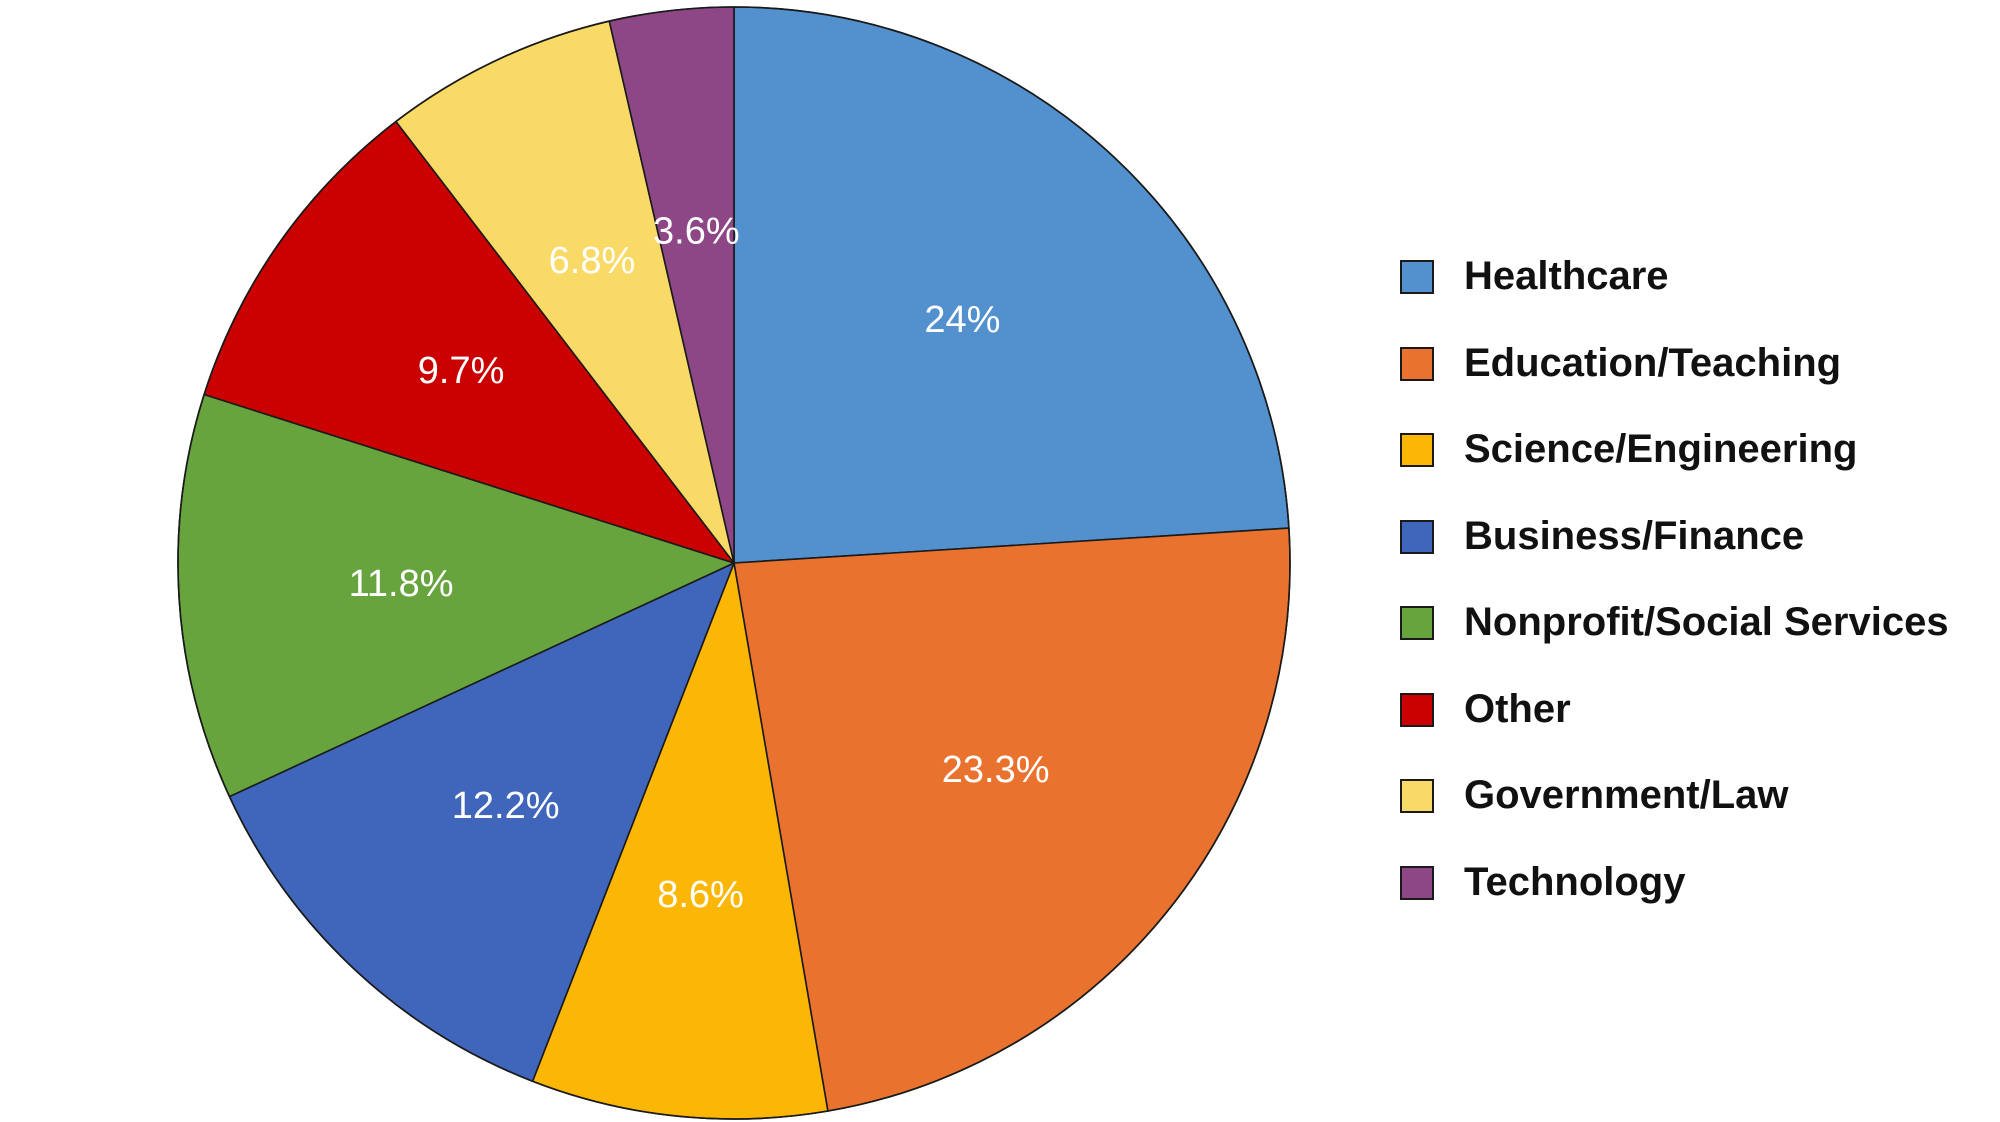 Image resolution: width=2000 pixels, height=1122 pixels. What do you see at coordinates (1695, 291) in the screenshot?
I see `legend-item: Healthcare` at bounding box center [1695, 291].